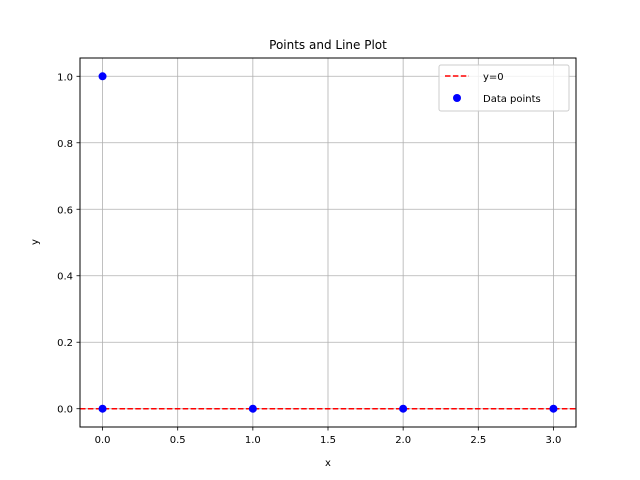  I want to click on y-tick-label: 0.0, so click(65, 410).